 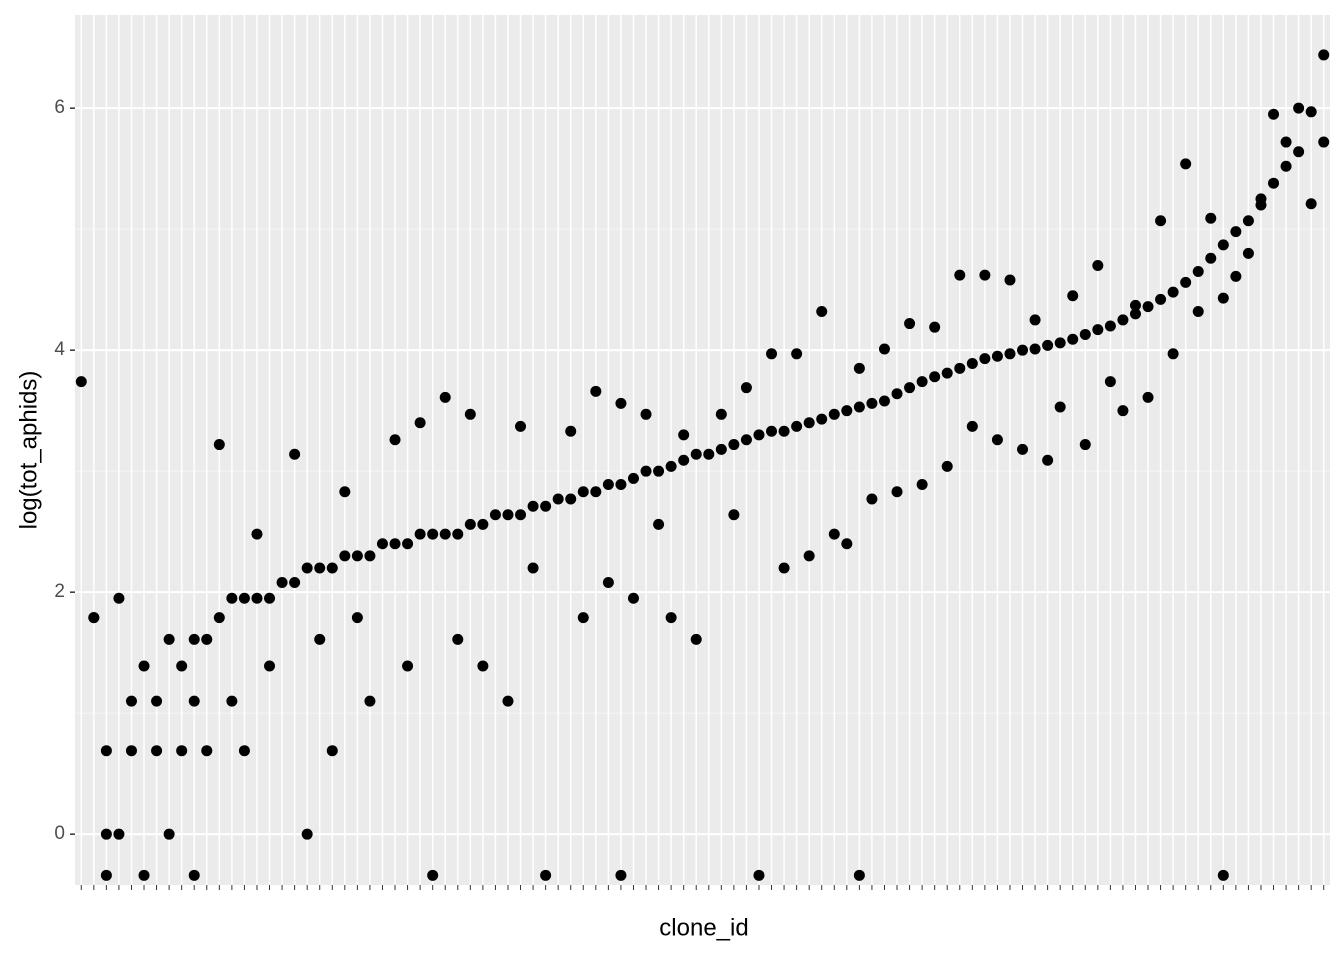 I want to click on y-axis-title: log(tot_aphids), so click(x=28, y=450).